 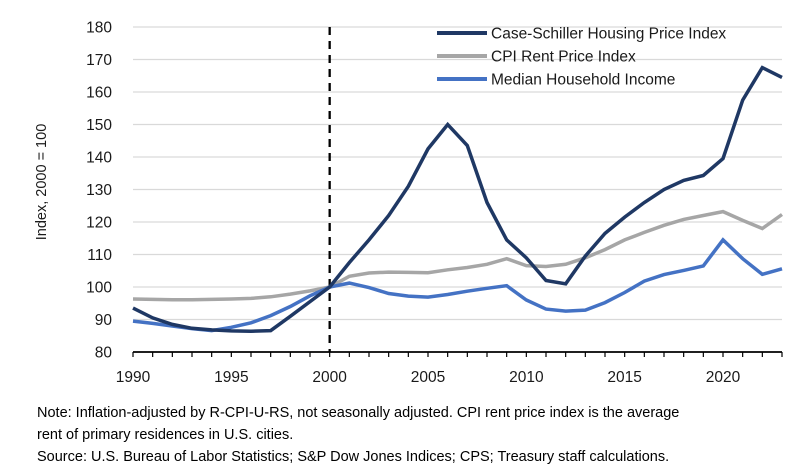 I want to click on legend-label-cpi-rent-price-index: CPI Rent Price Index, so click(x=563, y=57).